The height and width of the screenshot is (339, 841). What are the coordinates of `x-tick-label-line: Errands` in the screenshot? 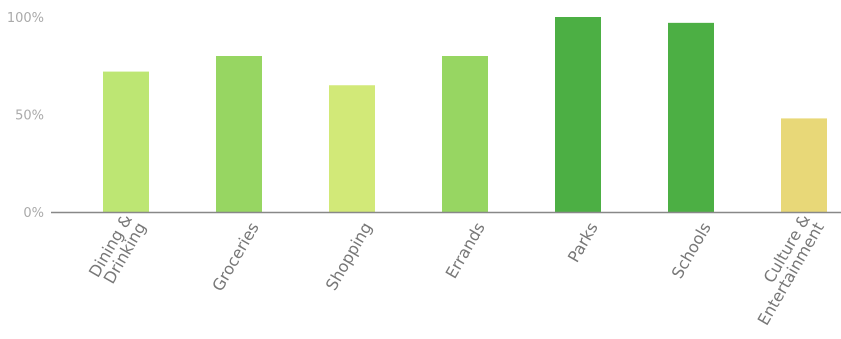 It's located at (465, 250).